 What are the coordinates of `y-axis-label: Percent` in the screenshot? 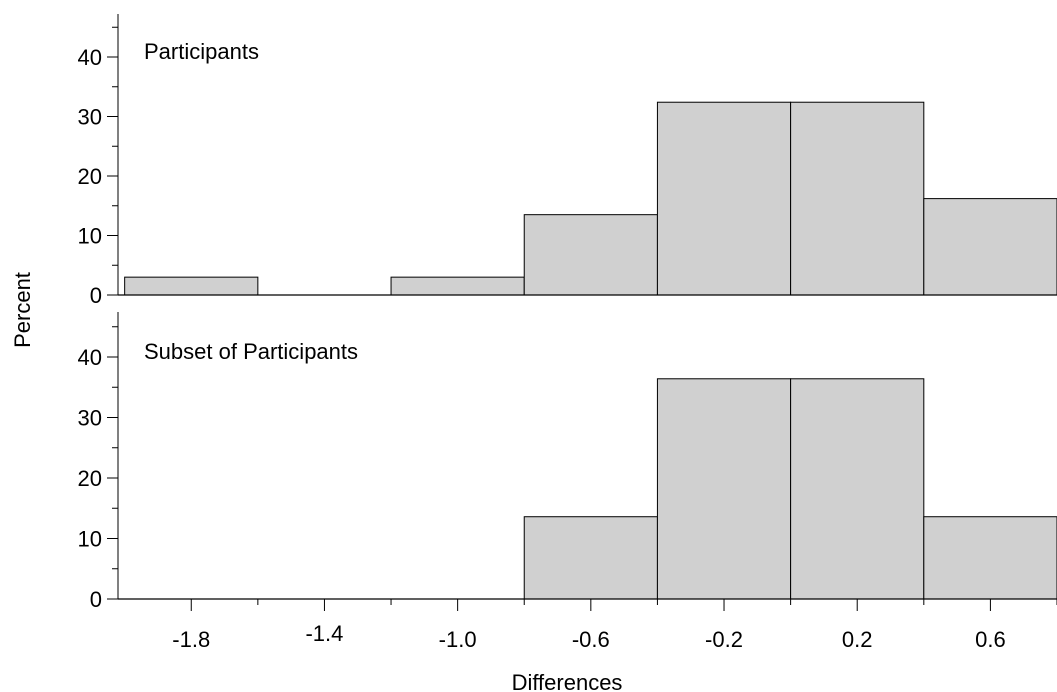 It's located at (22, 310).